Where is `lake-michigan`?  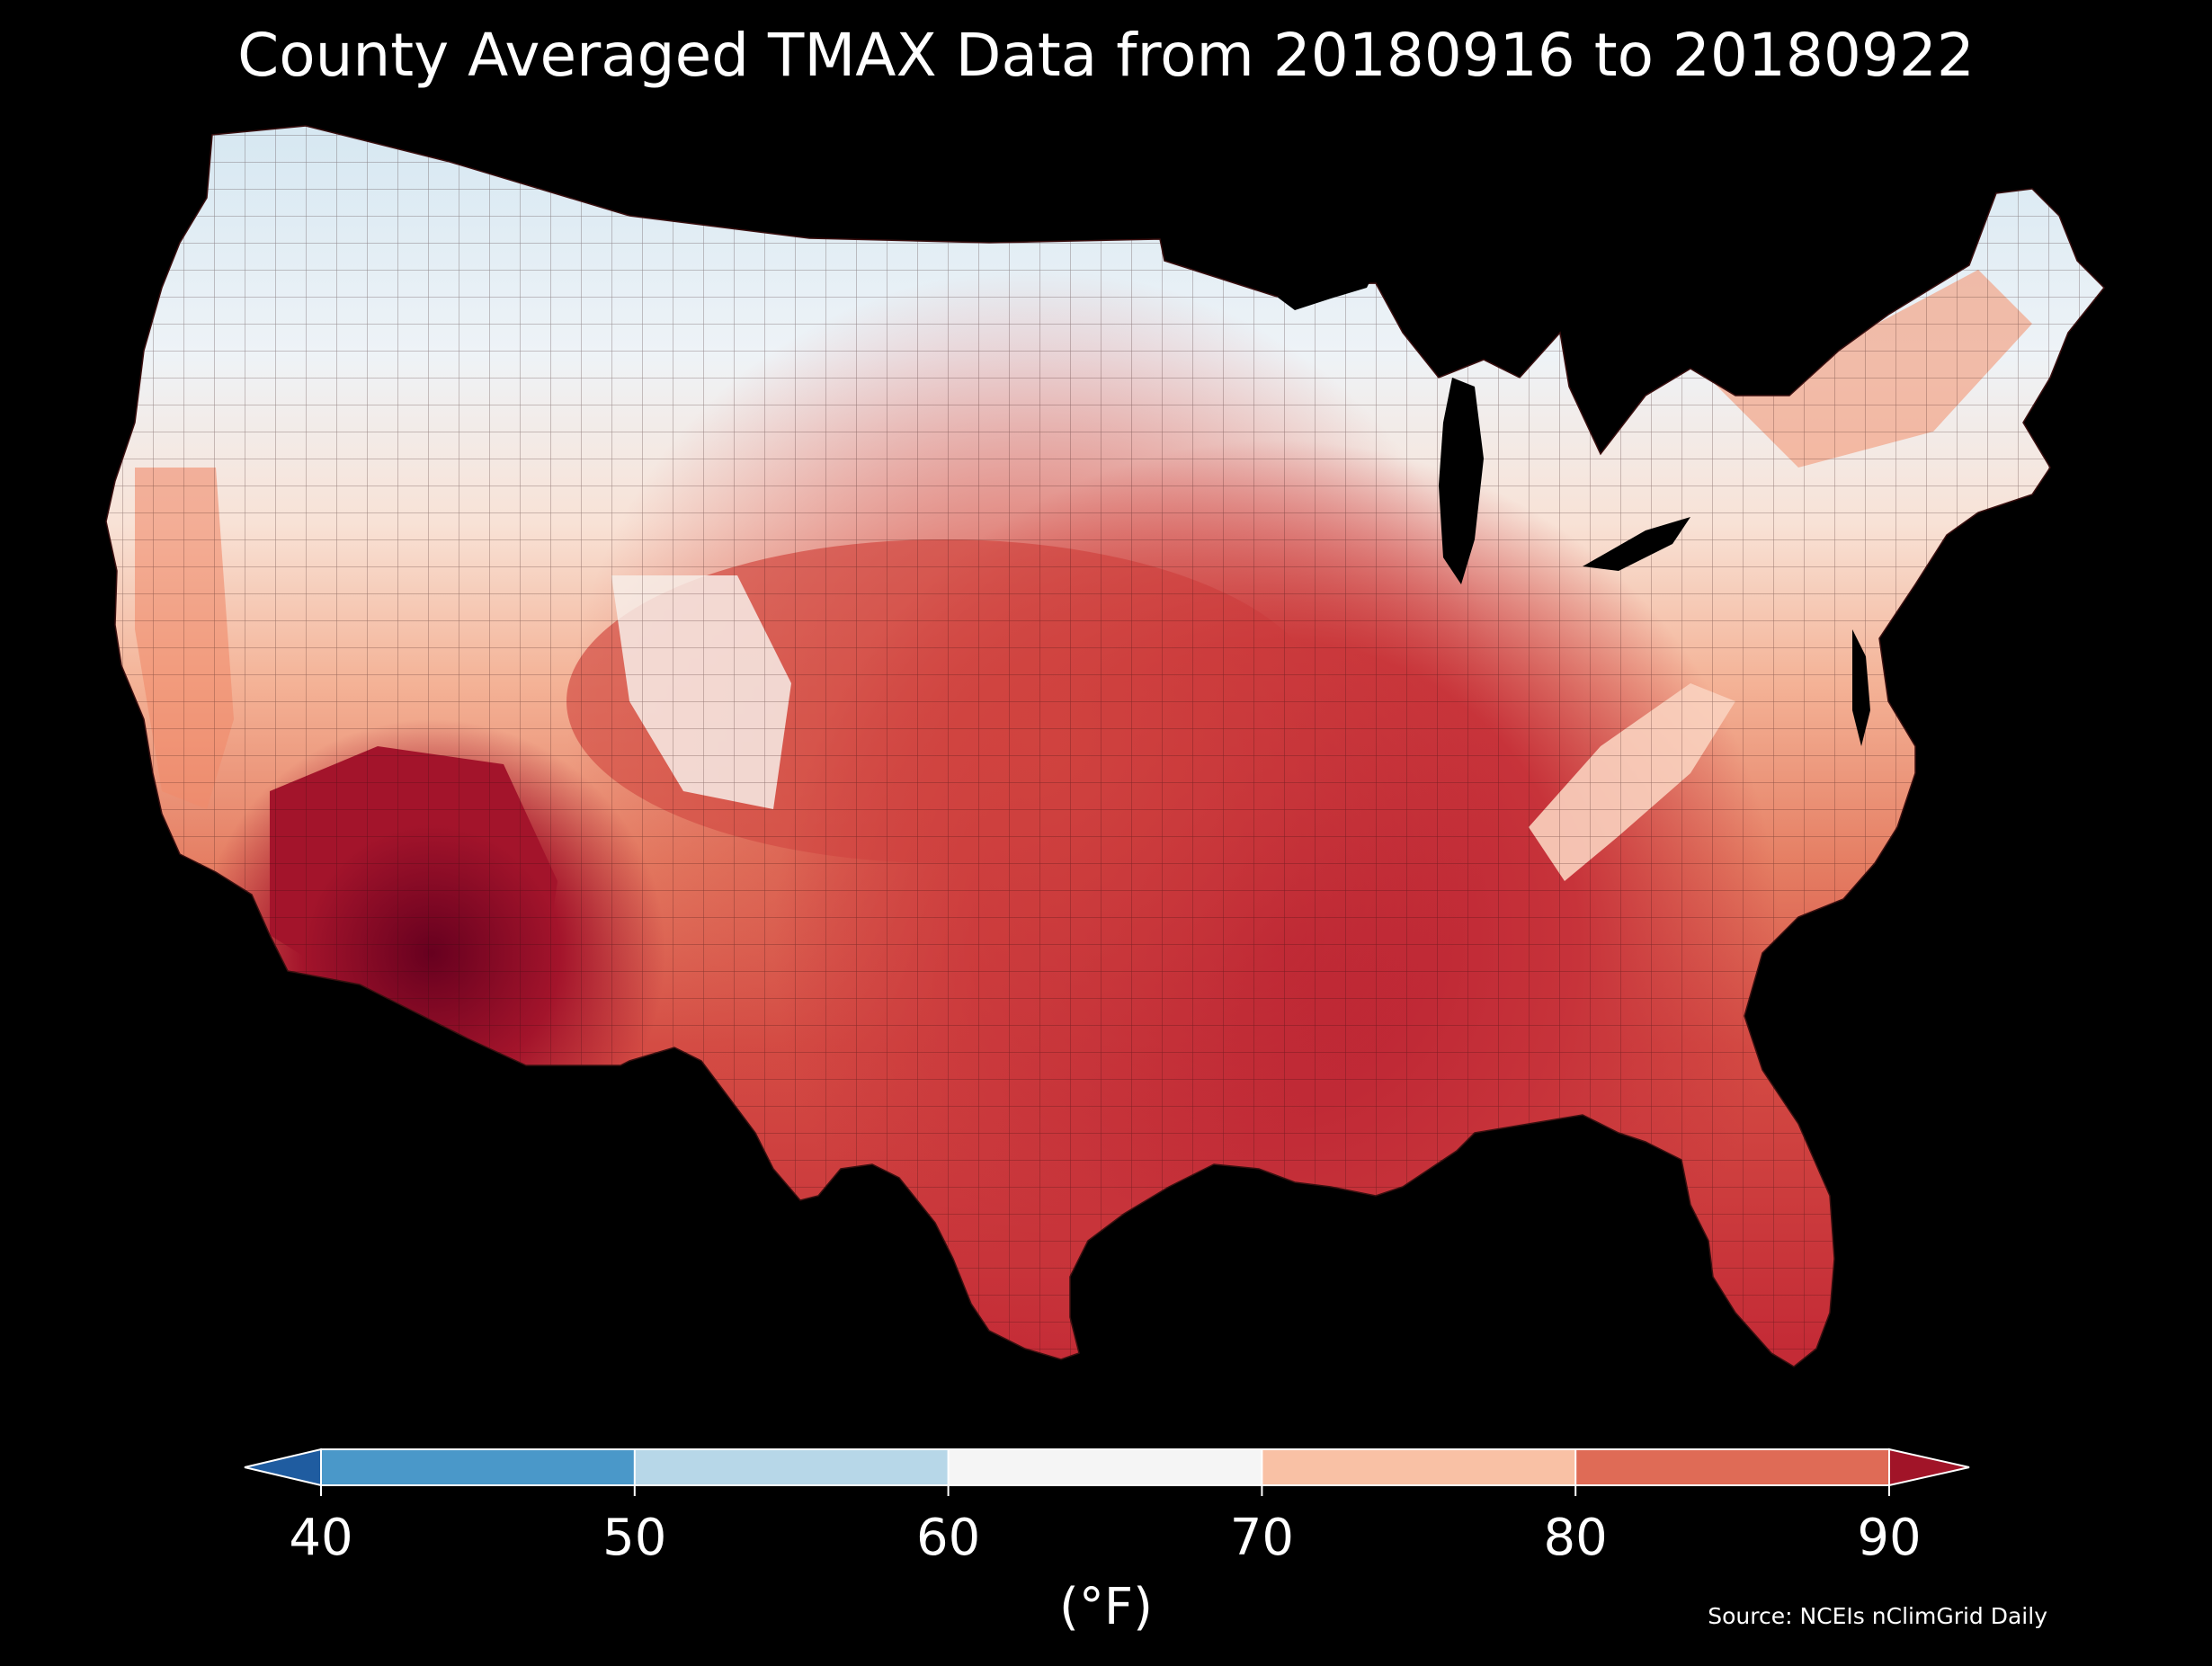 lake-michigan is located at coordinates (1461, 481).